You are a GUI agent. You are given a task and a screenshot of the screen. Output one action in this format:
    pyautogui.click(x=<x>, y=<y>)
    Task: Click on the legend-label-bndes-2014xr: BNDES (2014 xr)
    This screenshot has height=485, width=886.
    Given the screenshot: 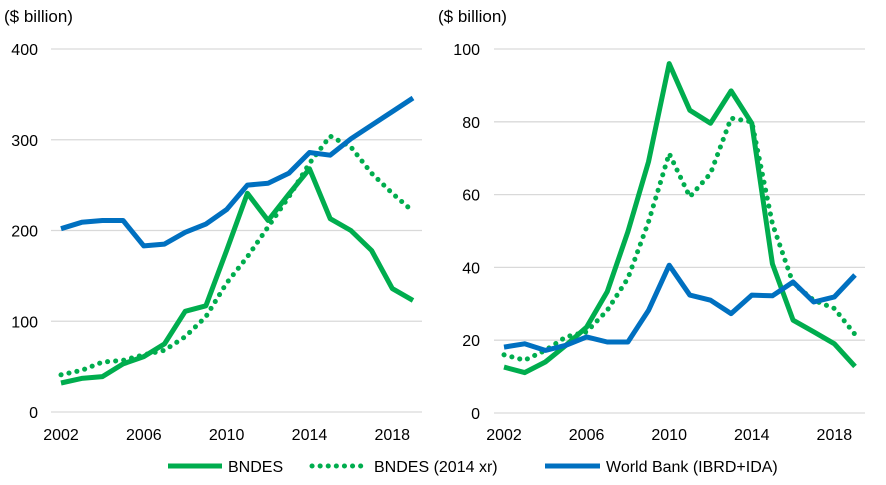 What is the action you would take?
    pyautogui.click(x=436, y=467)
    